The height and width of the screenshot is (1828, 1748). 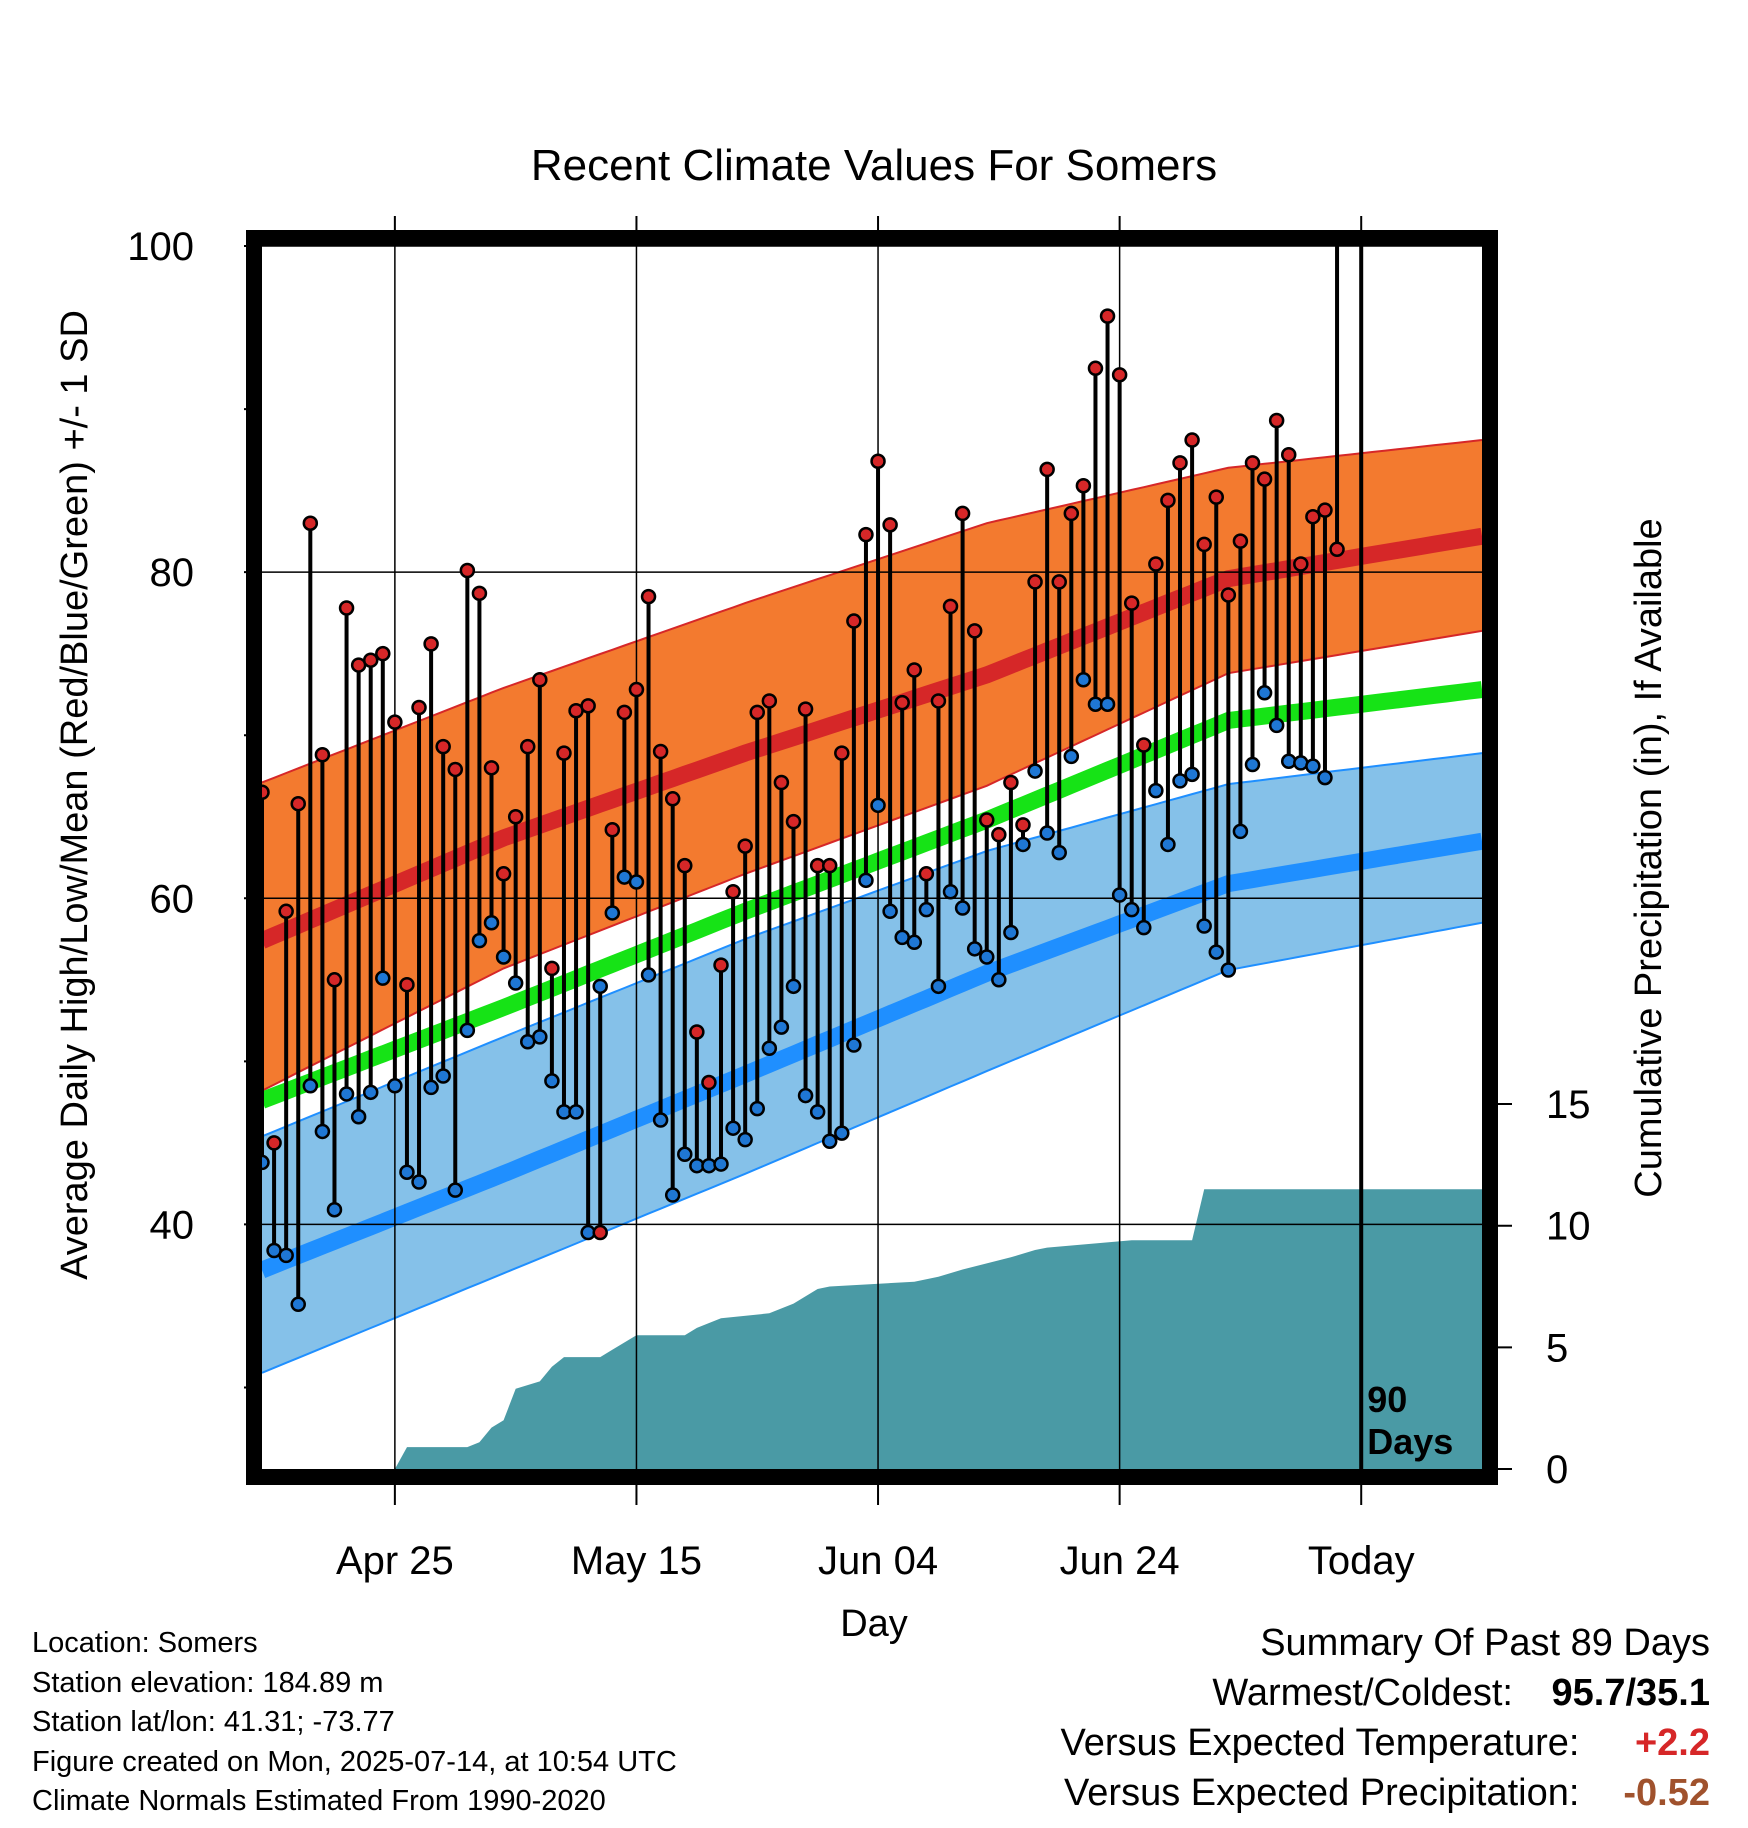 What do you see at coordinates (160, 247) in the screenshot?
I see `y-tick-label-0: 100` at bounding box center [160, 247].